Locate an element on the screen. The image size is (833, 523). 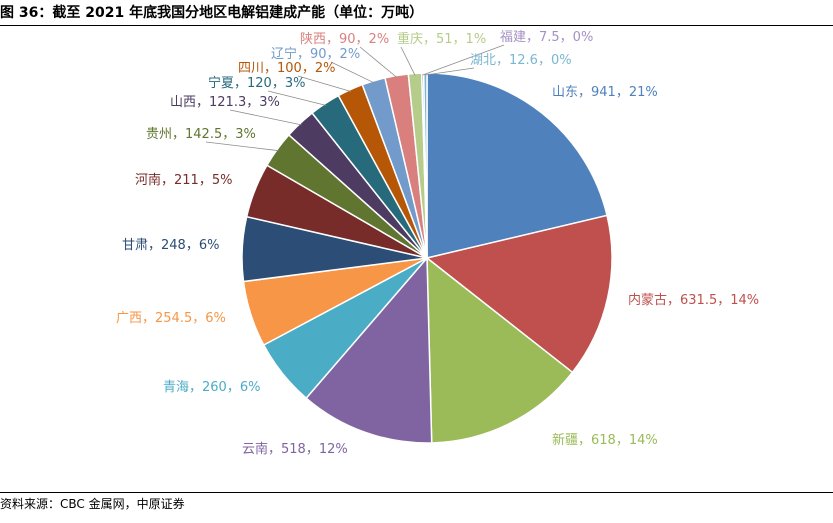
slice-label-9: 贵州，142.5，3% is located at coordinates (201, 134).